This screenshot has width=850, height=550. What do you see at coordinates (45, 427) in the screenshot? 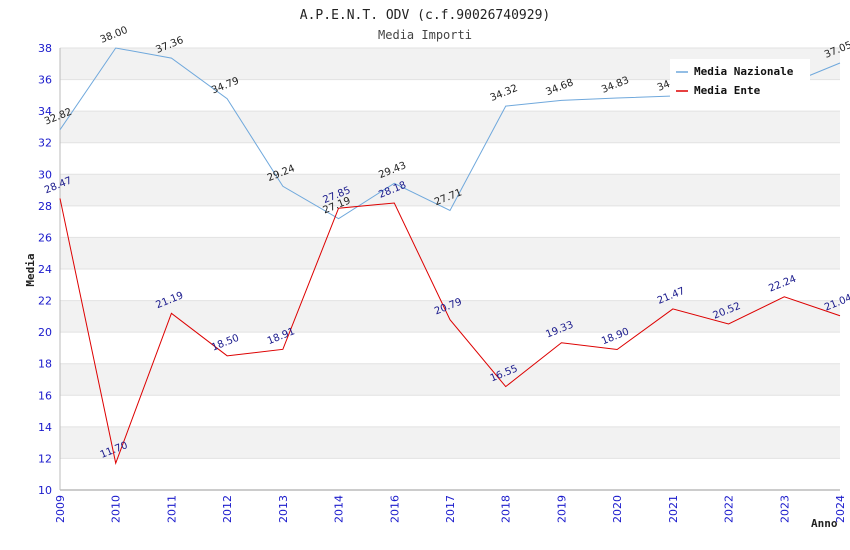
I see `y-tick-label: 14` at bounding box center [45, 427].